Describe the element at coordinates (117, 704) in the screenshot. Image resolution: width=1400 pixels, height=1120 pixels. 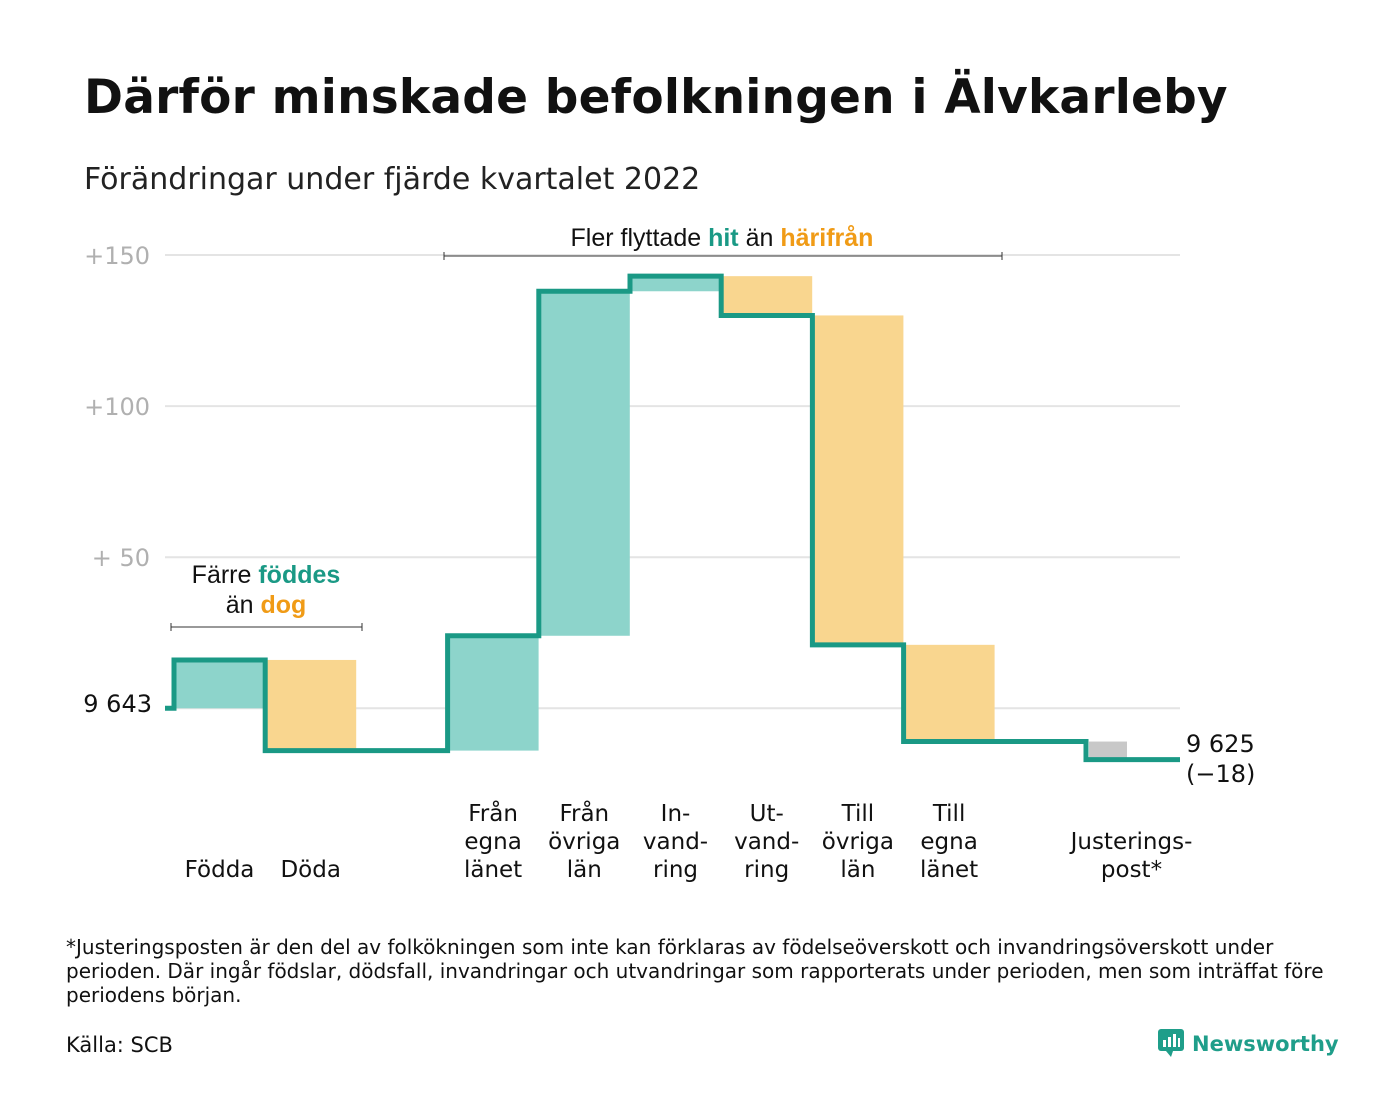
I see `start-value-label: 9 643` at that location.